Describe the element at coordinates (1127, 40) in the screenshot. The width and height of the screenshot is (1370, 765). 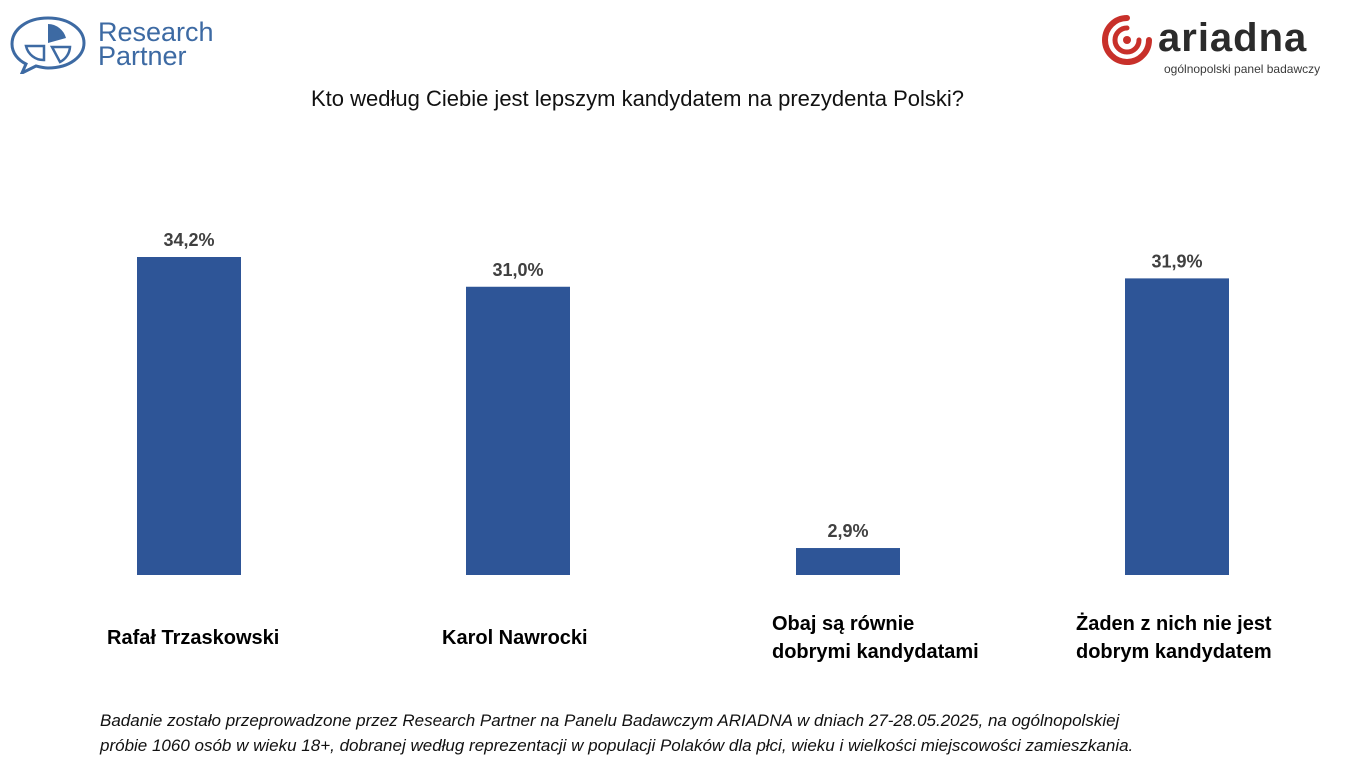
I see `spiral-logo-icon` at that location.